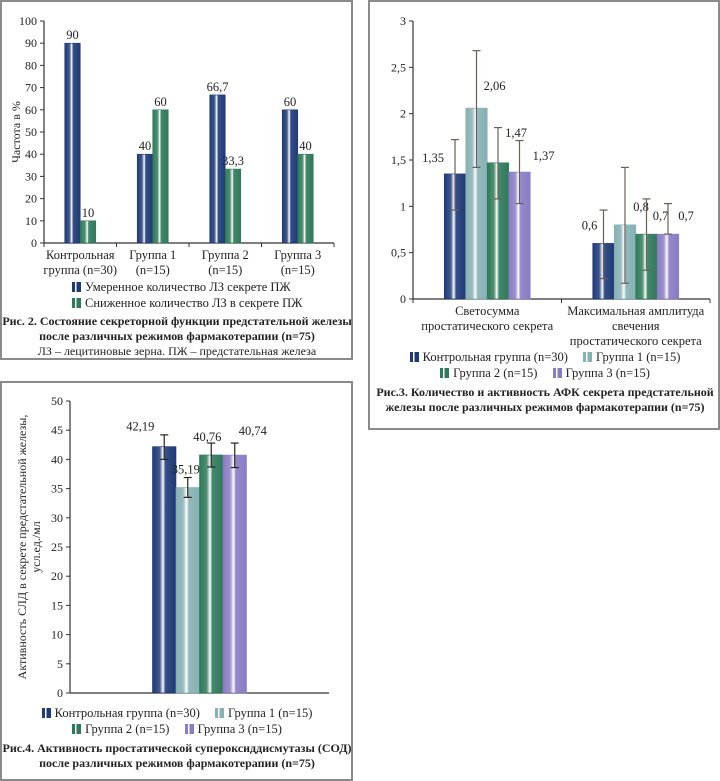 This screenshot has height=781, width=720. Describe the element at coordinates (487, 311) in the screenshot. I see `x-category-label: Светосумма` at that location.